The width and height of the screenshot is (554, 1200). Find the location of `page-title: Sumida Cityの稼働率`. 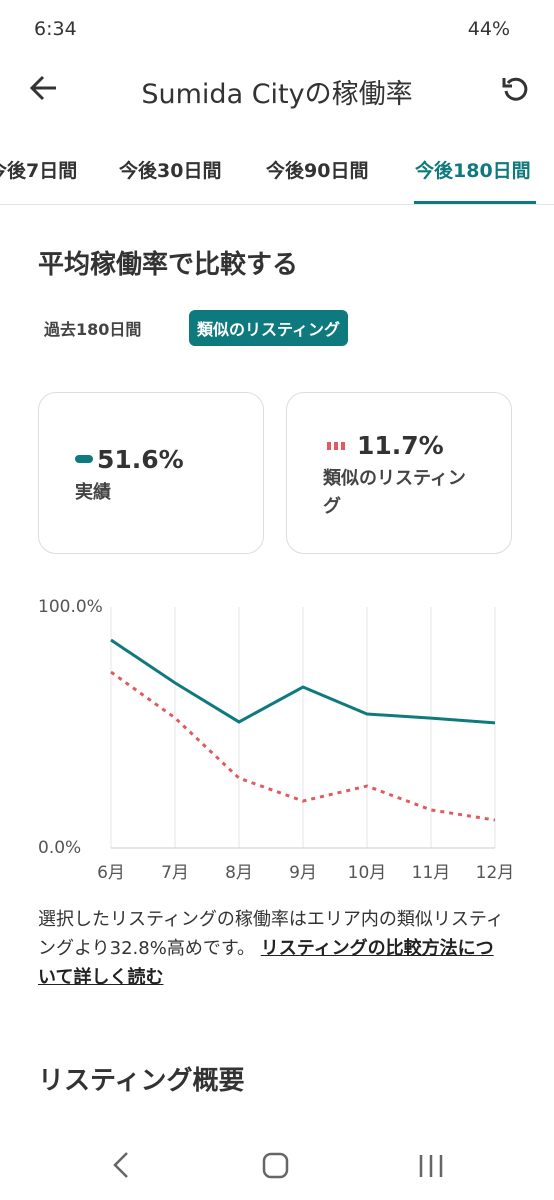

page-title: Sumida Cityの稼働率 is located at coordinates (277, 94).